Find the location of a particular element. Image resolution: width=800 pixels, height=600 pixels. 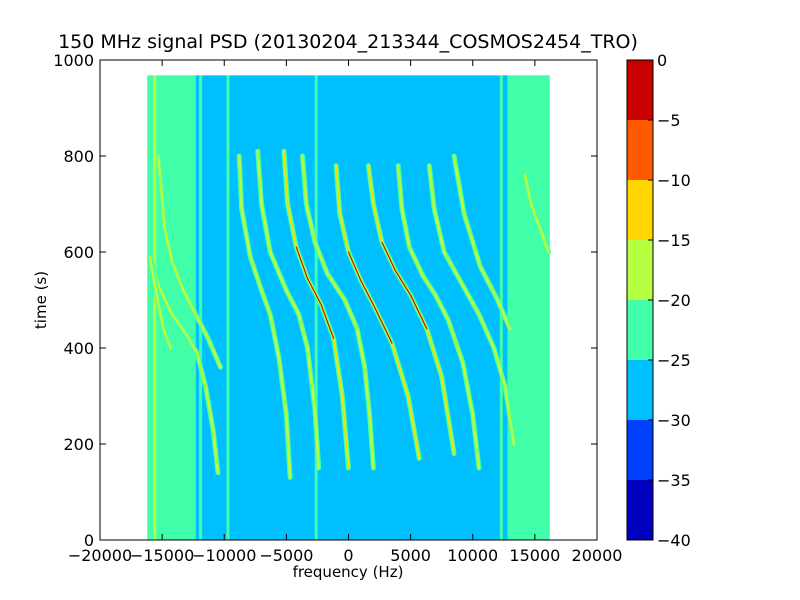

colorbar-tick-label: −30 is located at coordinates (674, 420).